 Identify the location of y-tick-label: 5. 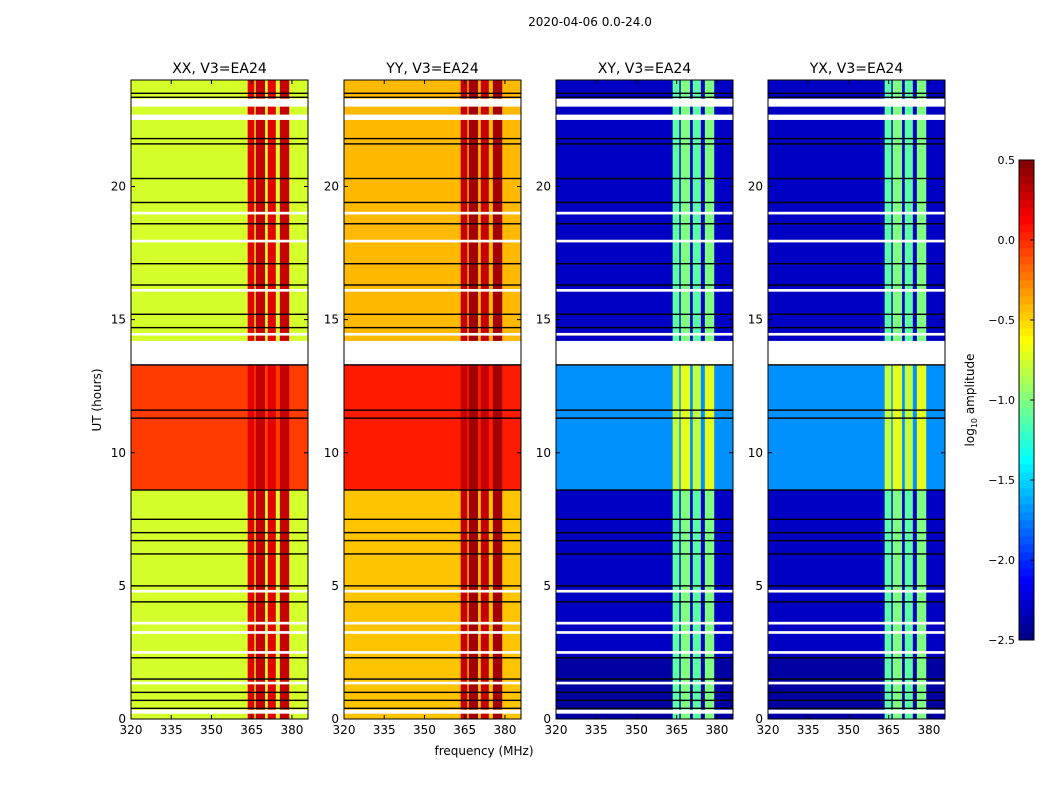
(335, 586).